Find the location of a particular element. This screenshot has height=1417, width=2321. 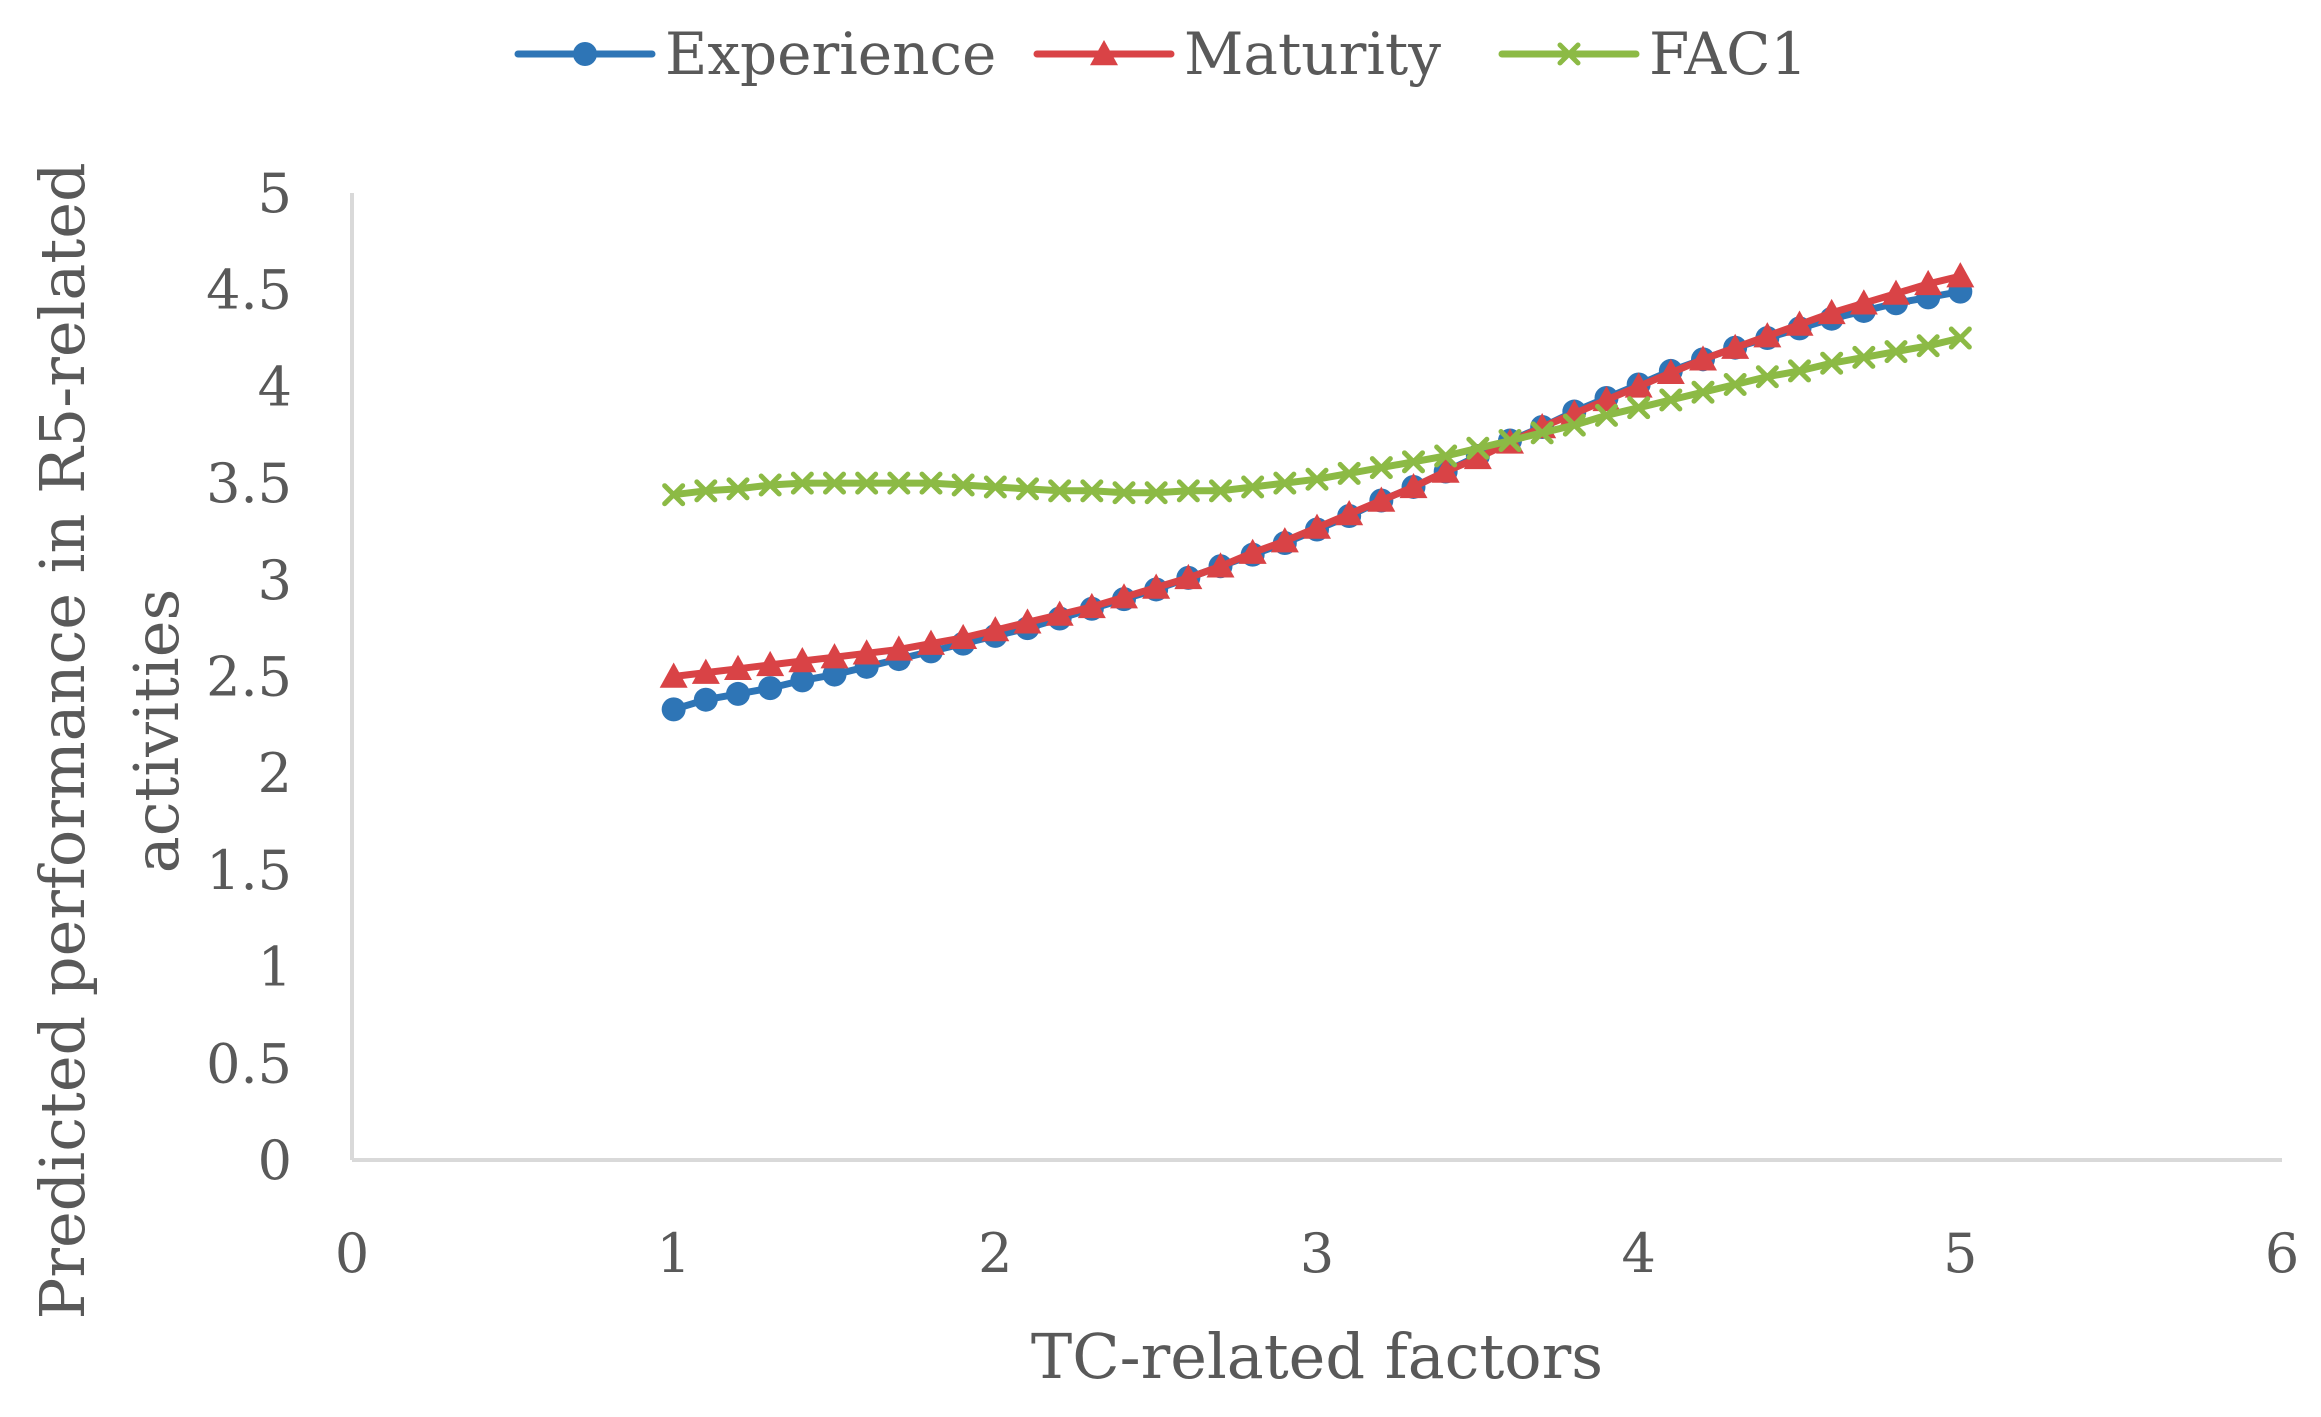

legend-marker-maturity is located at coordinates (1104, 53).